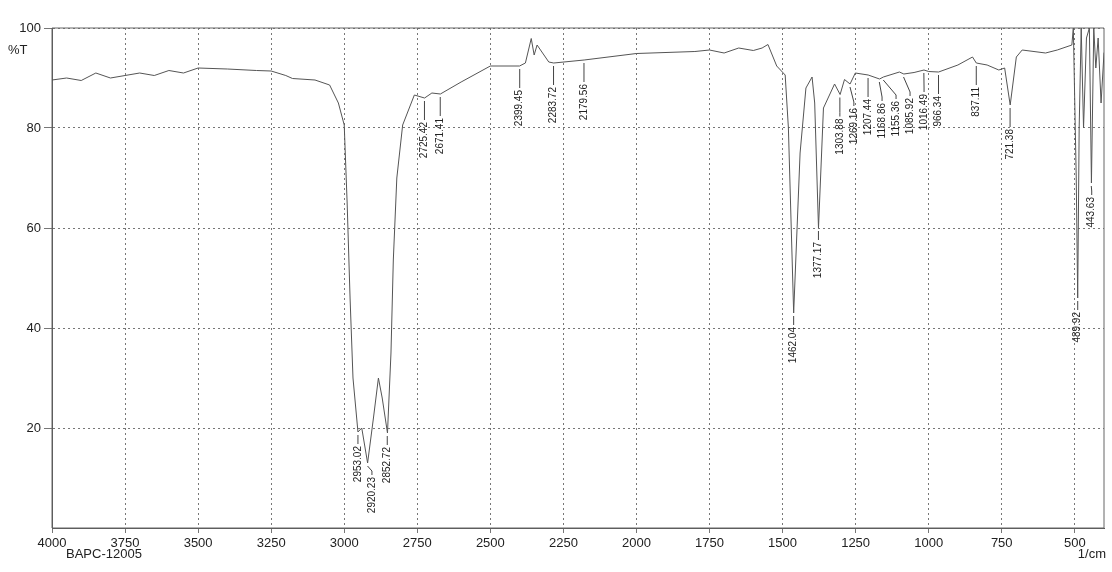 The width and height of the screenshot is (1112, 572). Describe the element at coordinates (929, 543) in the screenshot. I see `x-tick-label: 1000` at that location.